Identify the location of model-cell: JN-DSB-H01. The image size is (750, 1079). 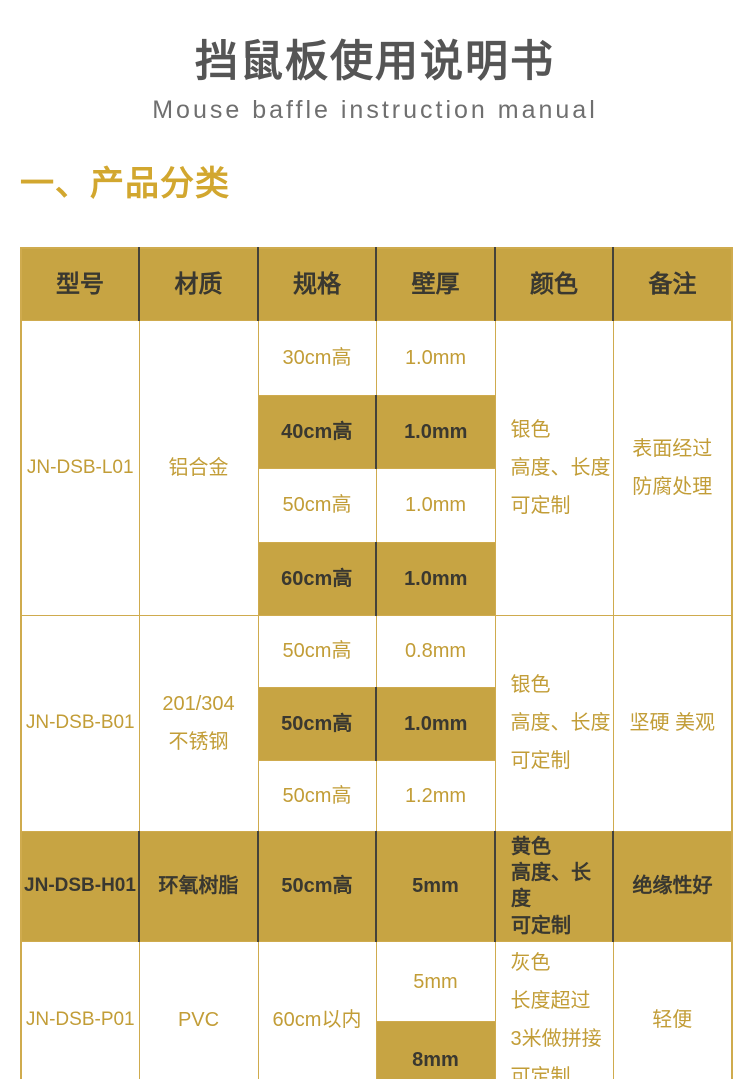
(80, 886).